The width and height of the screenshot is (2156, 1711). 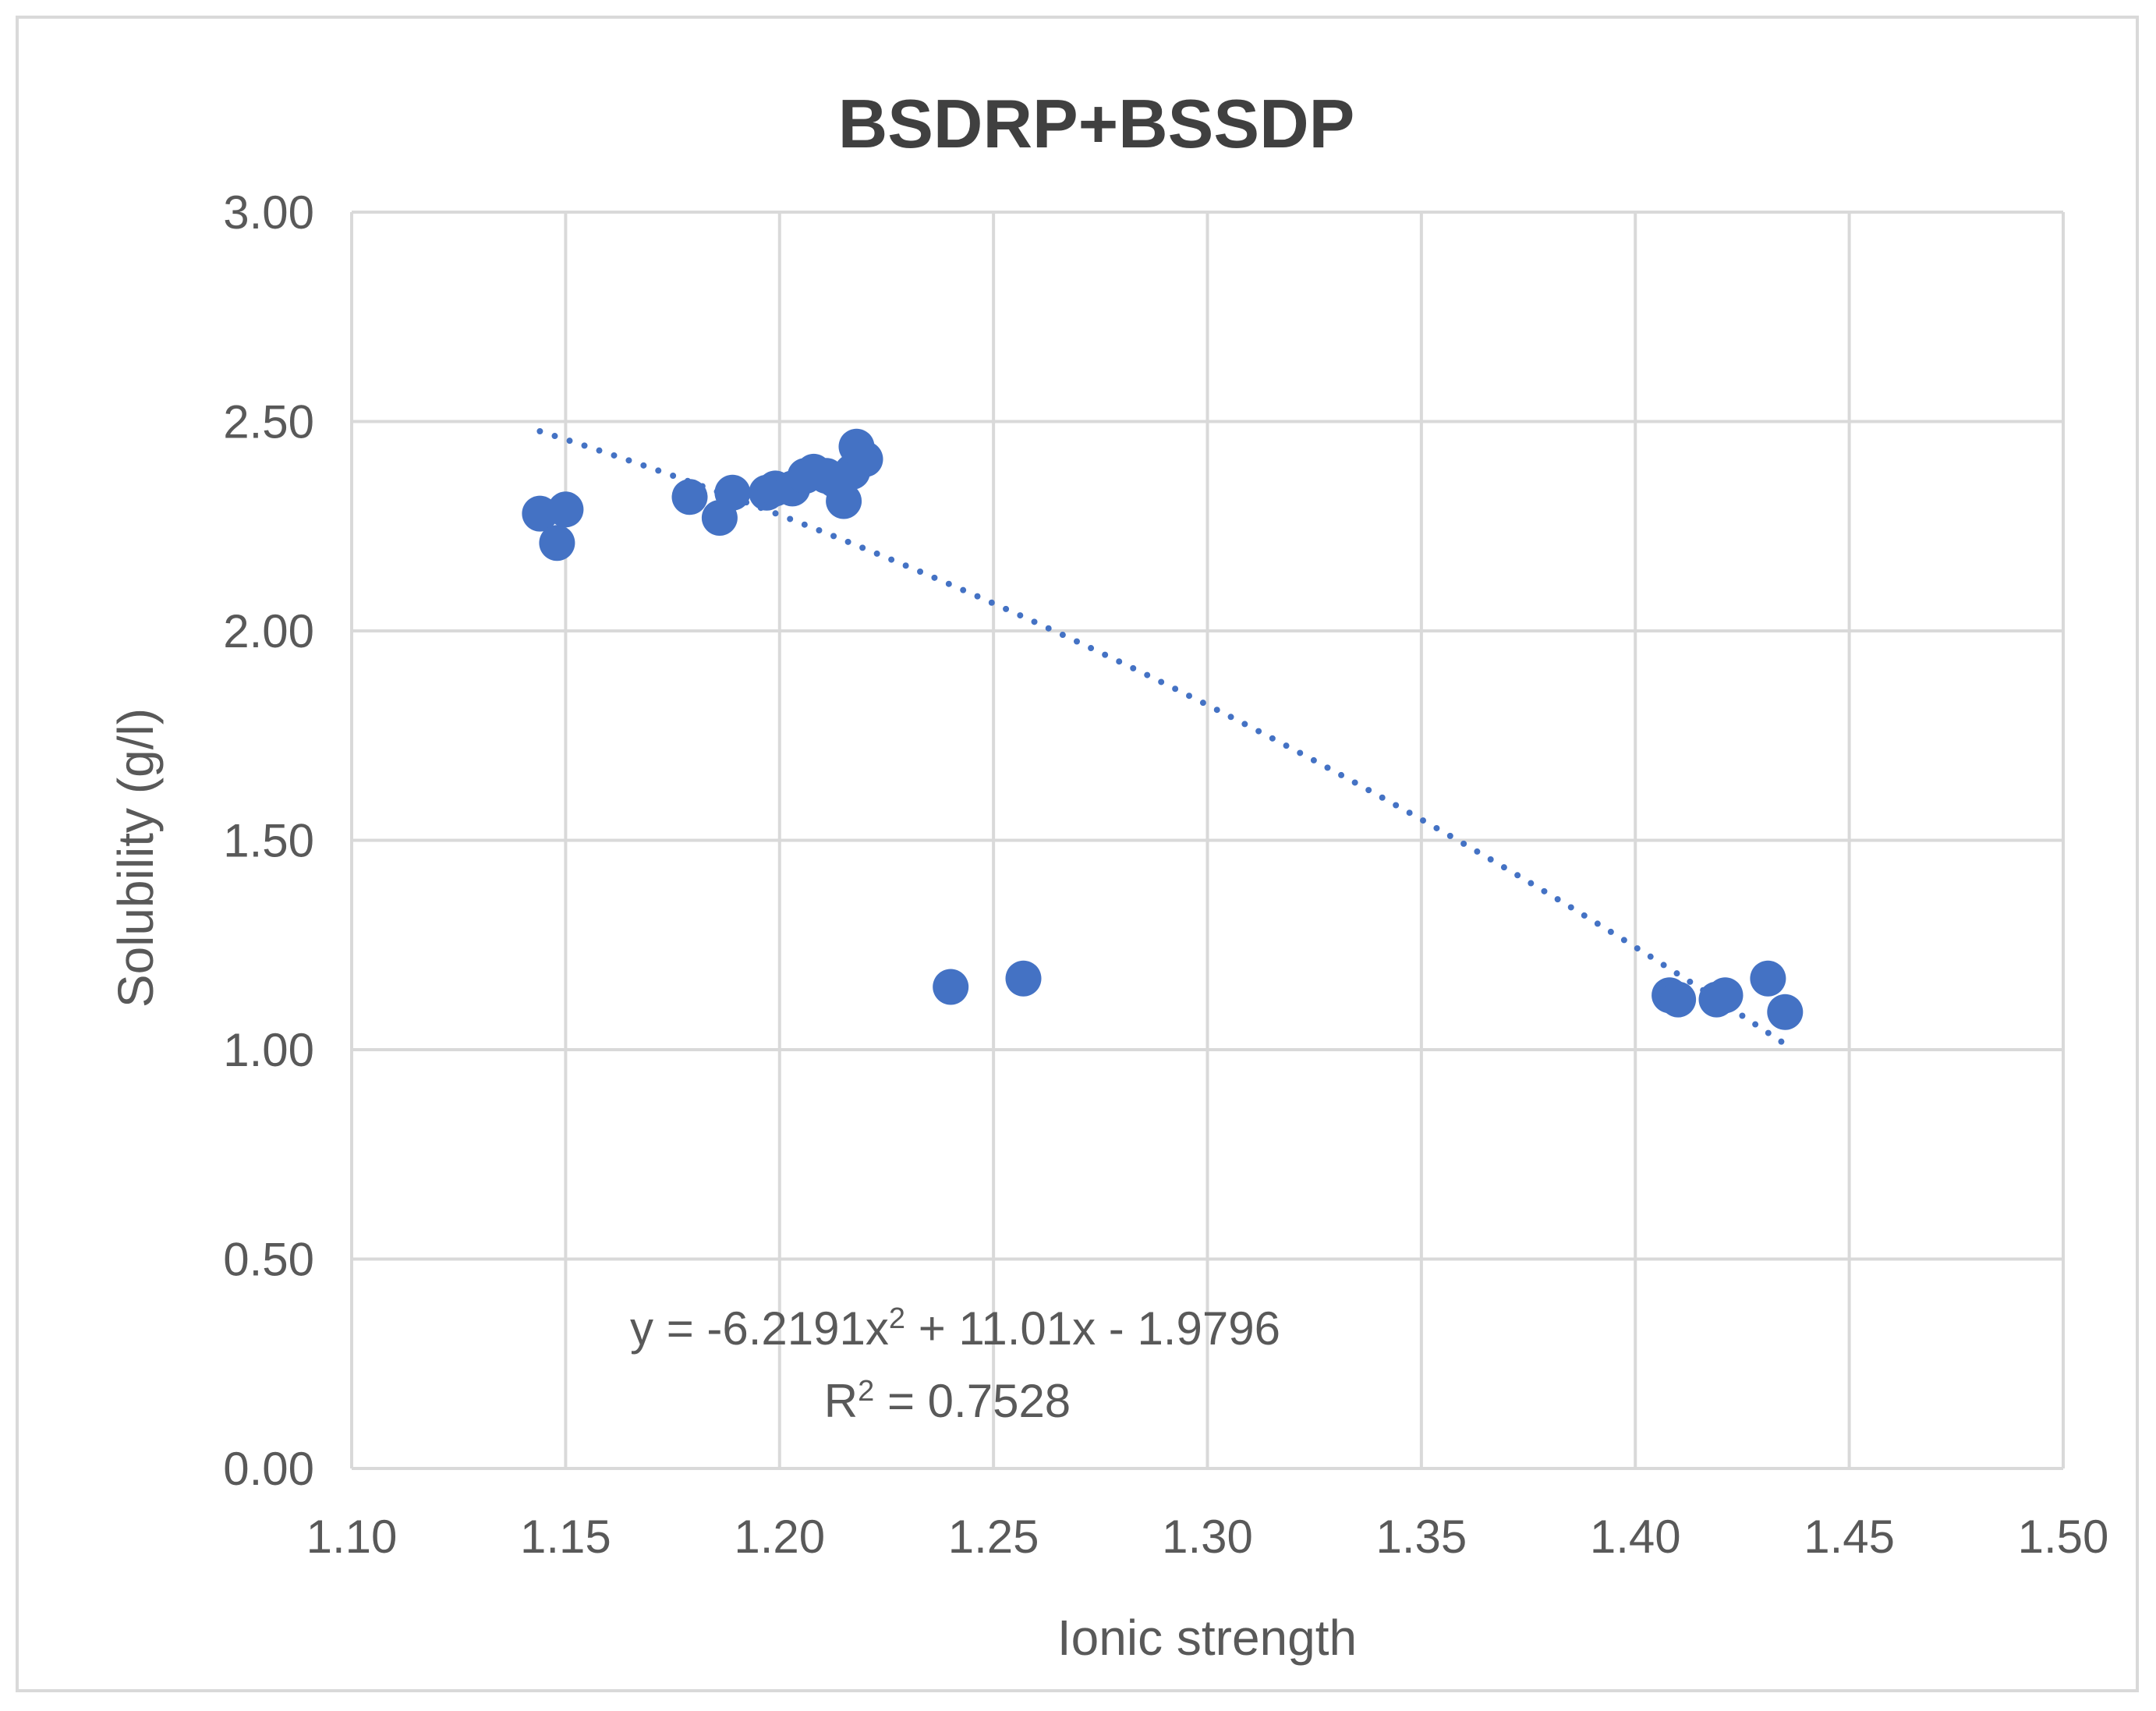 I want to click on chart-title: BSDRP+BSSDP, so click(x=1097, y=123).